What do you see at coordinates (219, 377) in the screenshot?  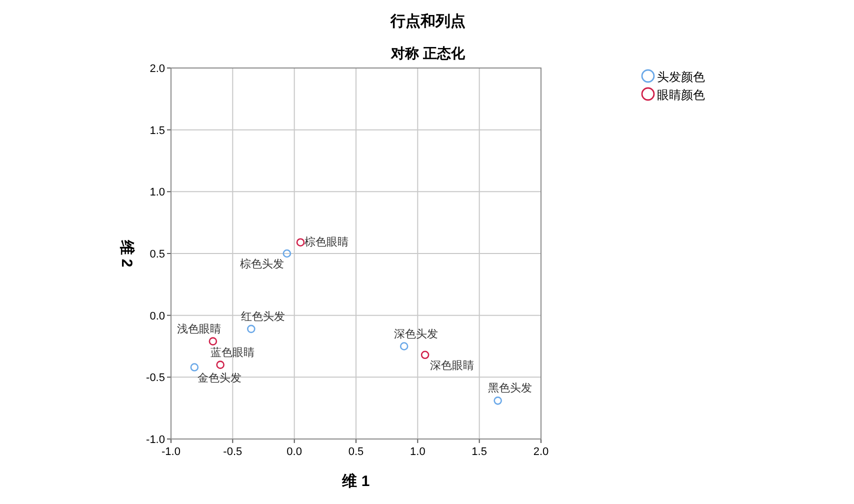 I see `annotation: 金色头发` at bounding box center [219, 377].